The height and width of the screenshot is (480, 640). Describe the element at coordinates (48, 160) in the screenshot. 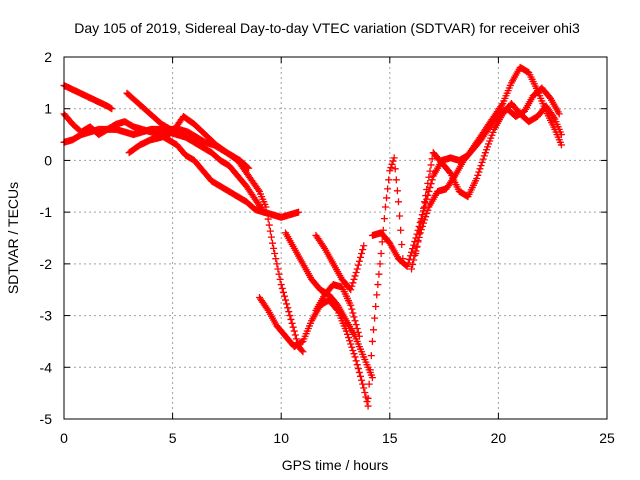

I see `y-tick-label: 0` at that location.